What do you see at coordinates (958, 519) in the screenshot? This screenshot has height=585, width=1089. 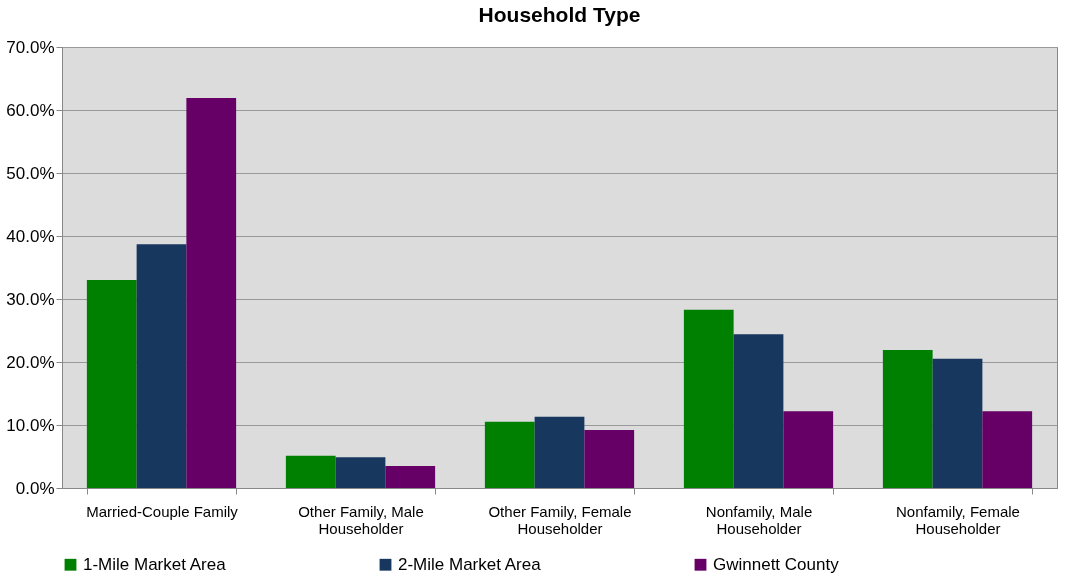 I see `x-tick-label: Nonfamily, Female Householder` at bounding box center [958, 519].